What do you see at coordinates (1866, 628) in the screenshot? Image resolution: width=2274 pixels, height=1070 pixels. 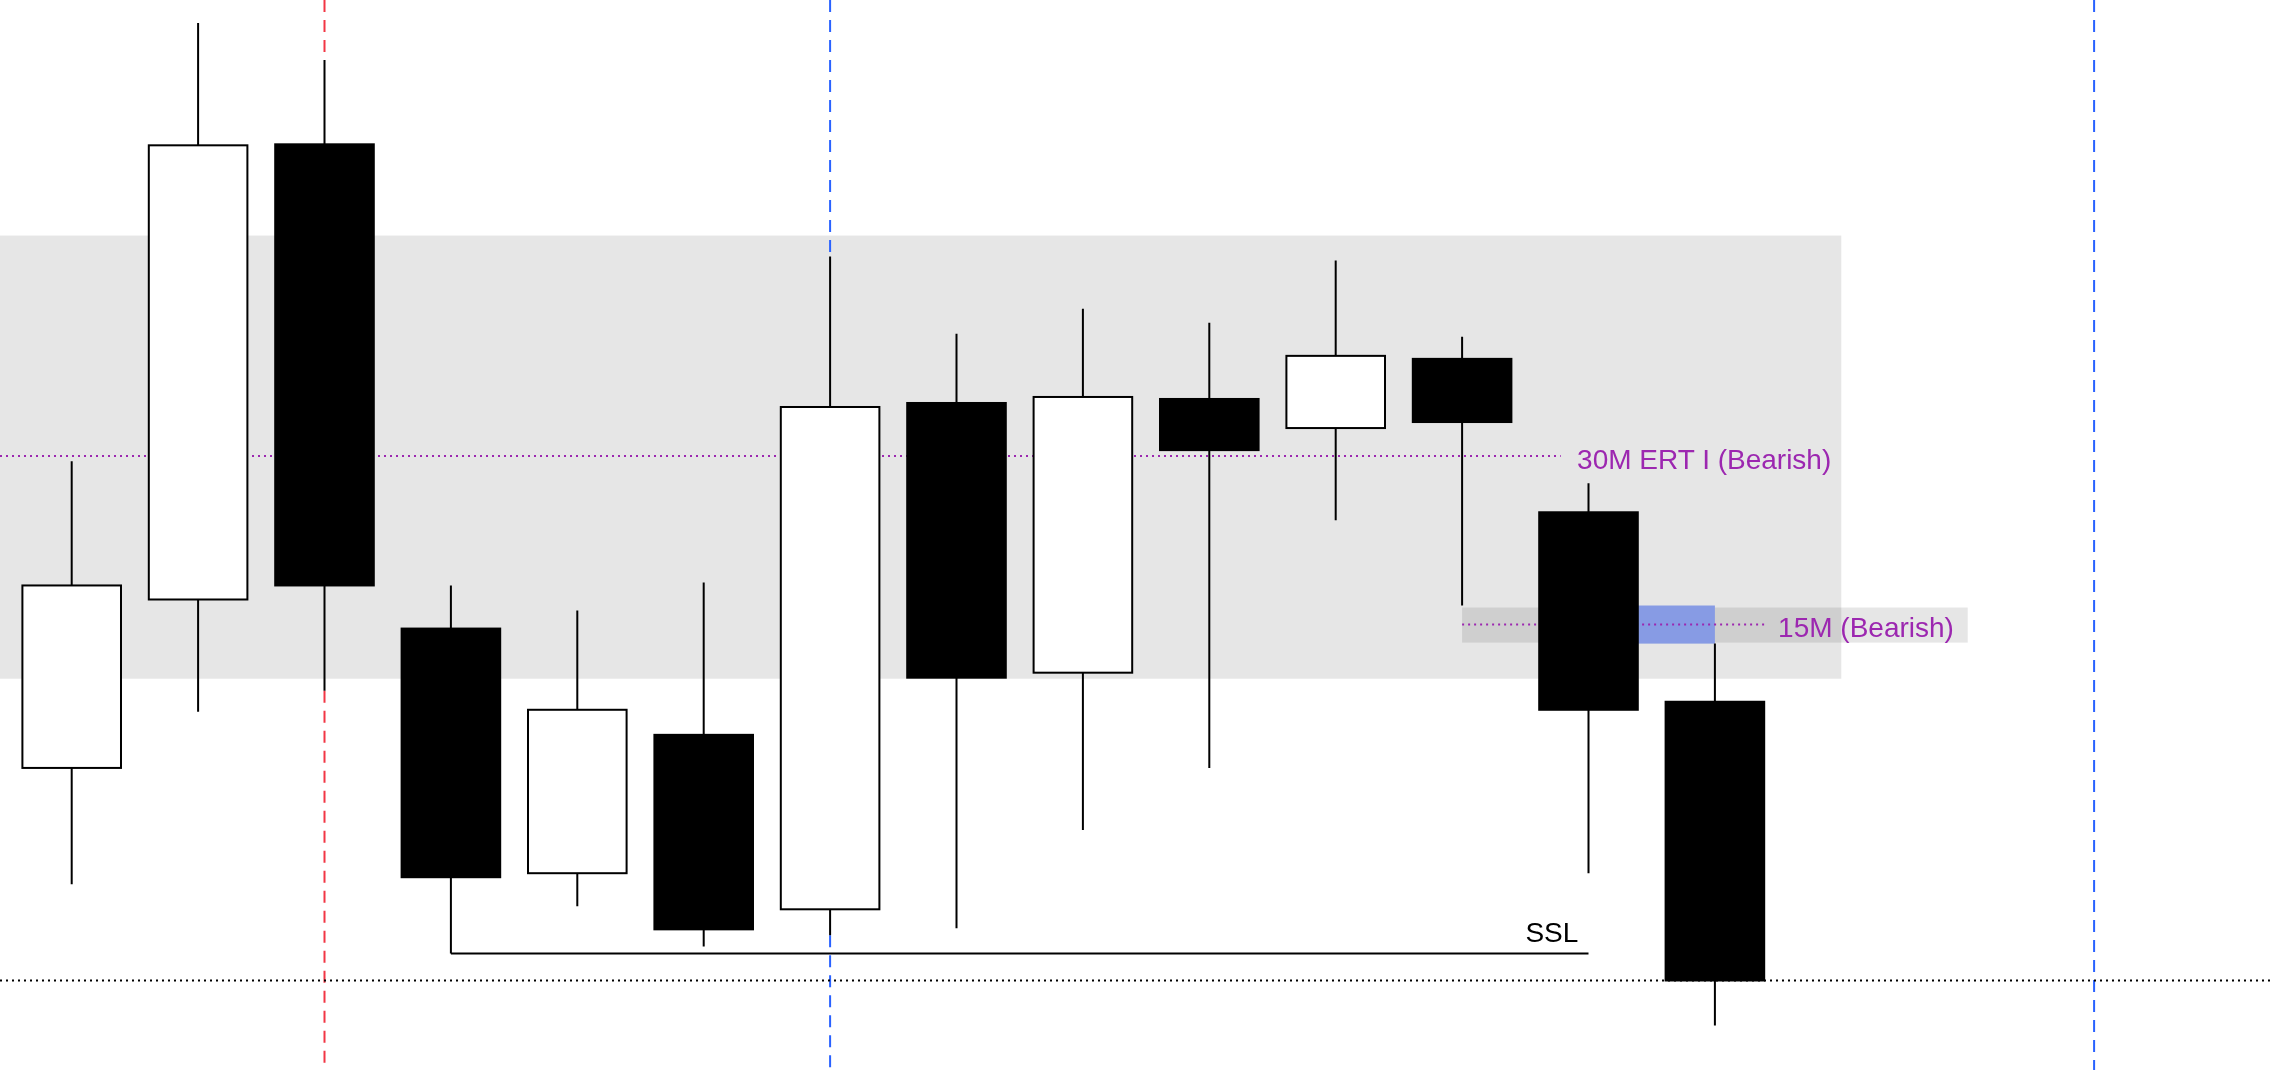 I see `ref-line-label: 15M (Bearish)` at bounding box center [1866, 628].